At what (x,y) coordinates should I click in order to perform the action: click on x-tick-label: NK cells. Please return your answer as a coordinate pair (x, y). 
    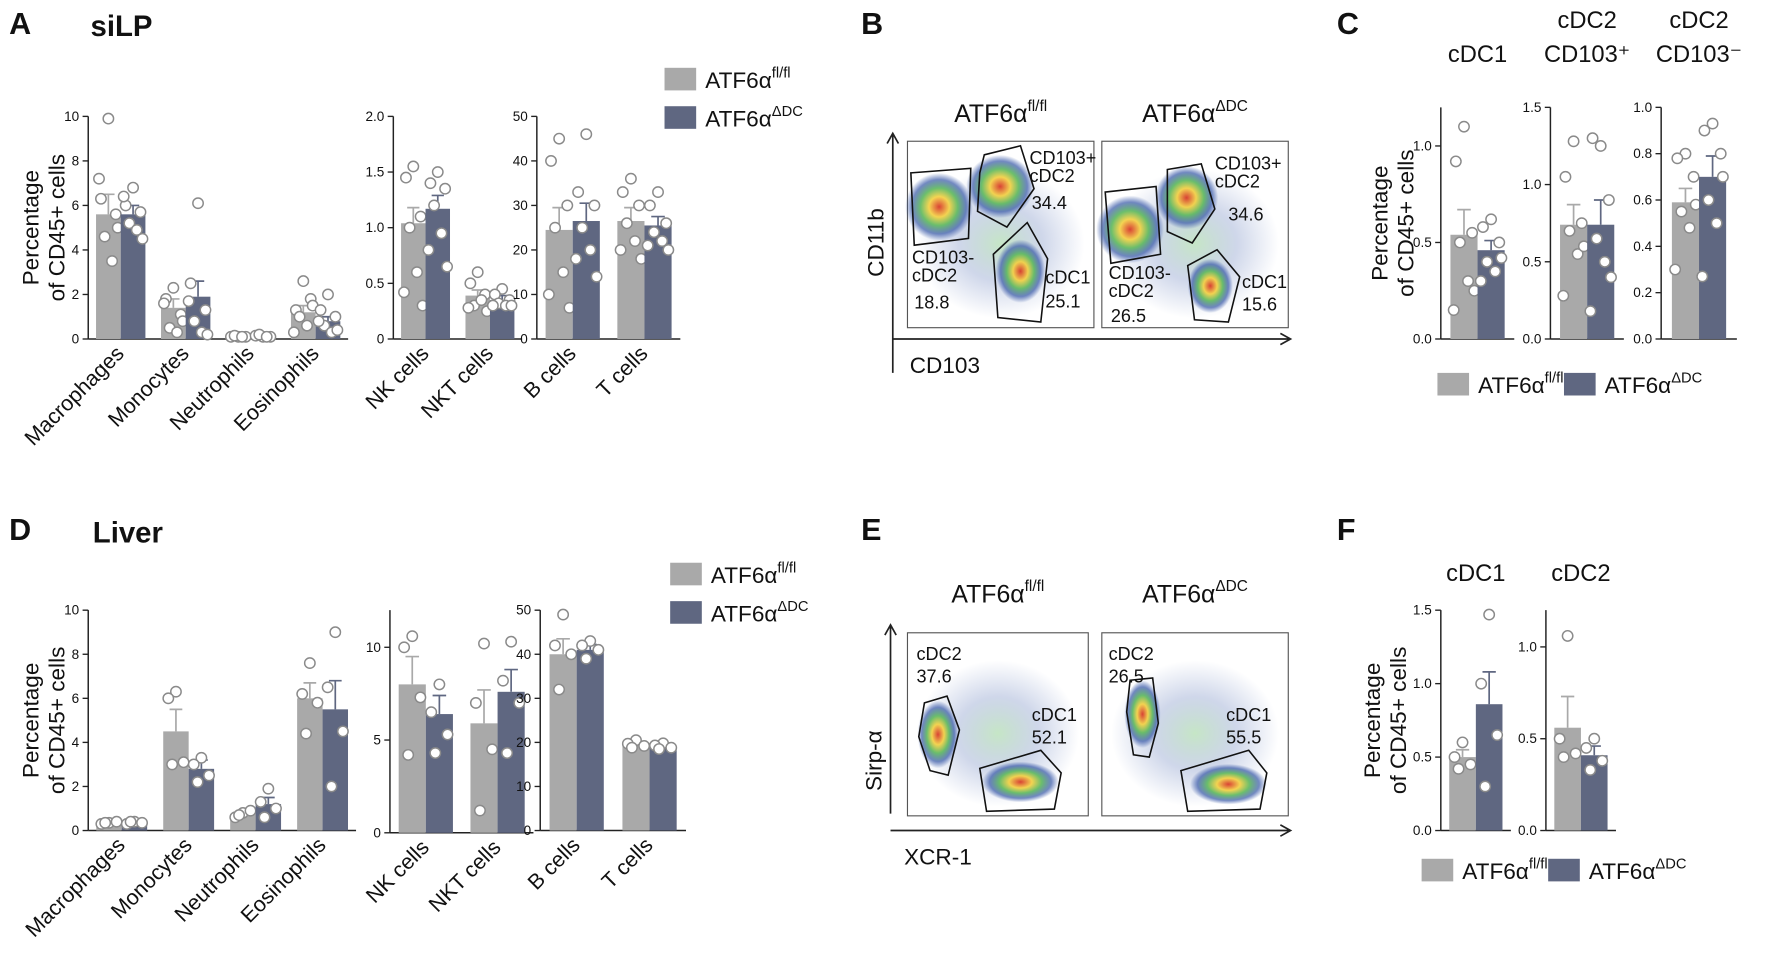
    Looking at the image, I should click on (397, 871).